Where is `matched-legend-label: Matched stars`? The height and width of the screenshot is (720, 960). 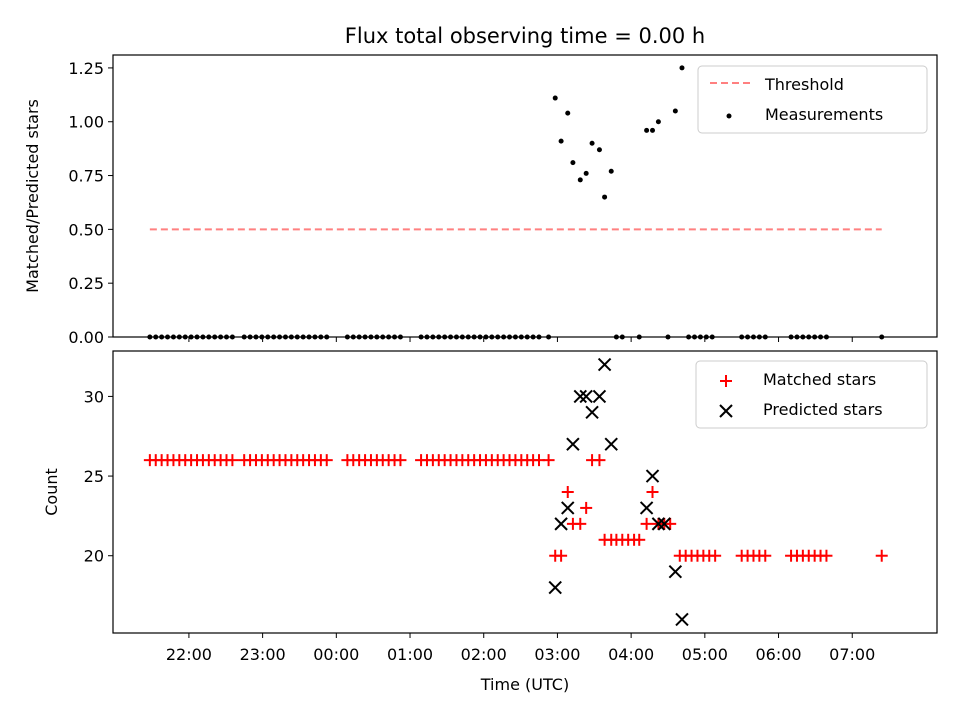
matched-legend-label: Matched stars is located at coordinates (819, 379).